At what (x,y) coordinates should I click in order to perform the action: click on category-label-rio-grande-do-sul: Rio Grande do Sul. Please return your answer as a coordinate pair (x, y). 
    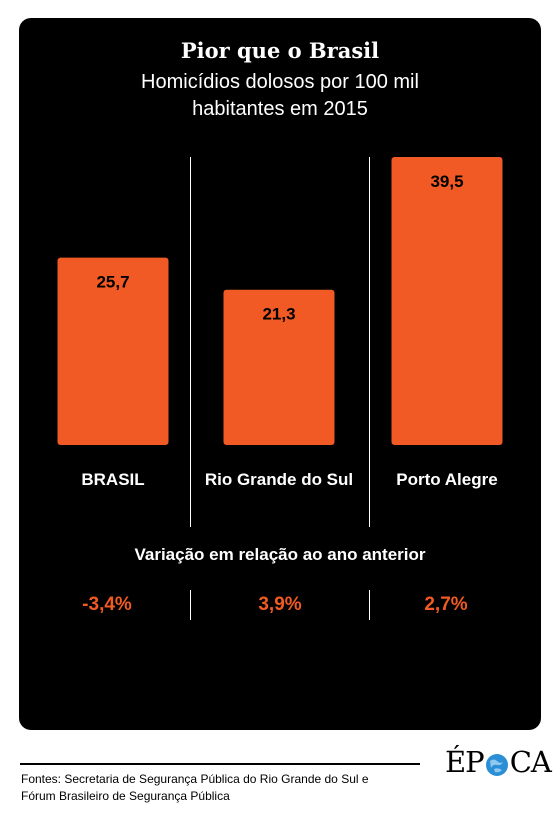
    Looking at the image, I should click on (279, 479).